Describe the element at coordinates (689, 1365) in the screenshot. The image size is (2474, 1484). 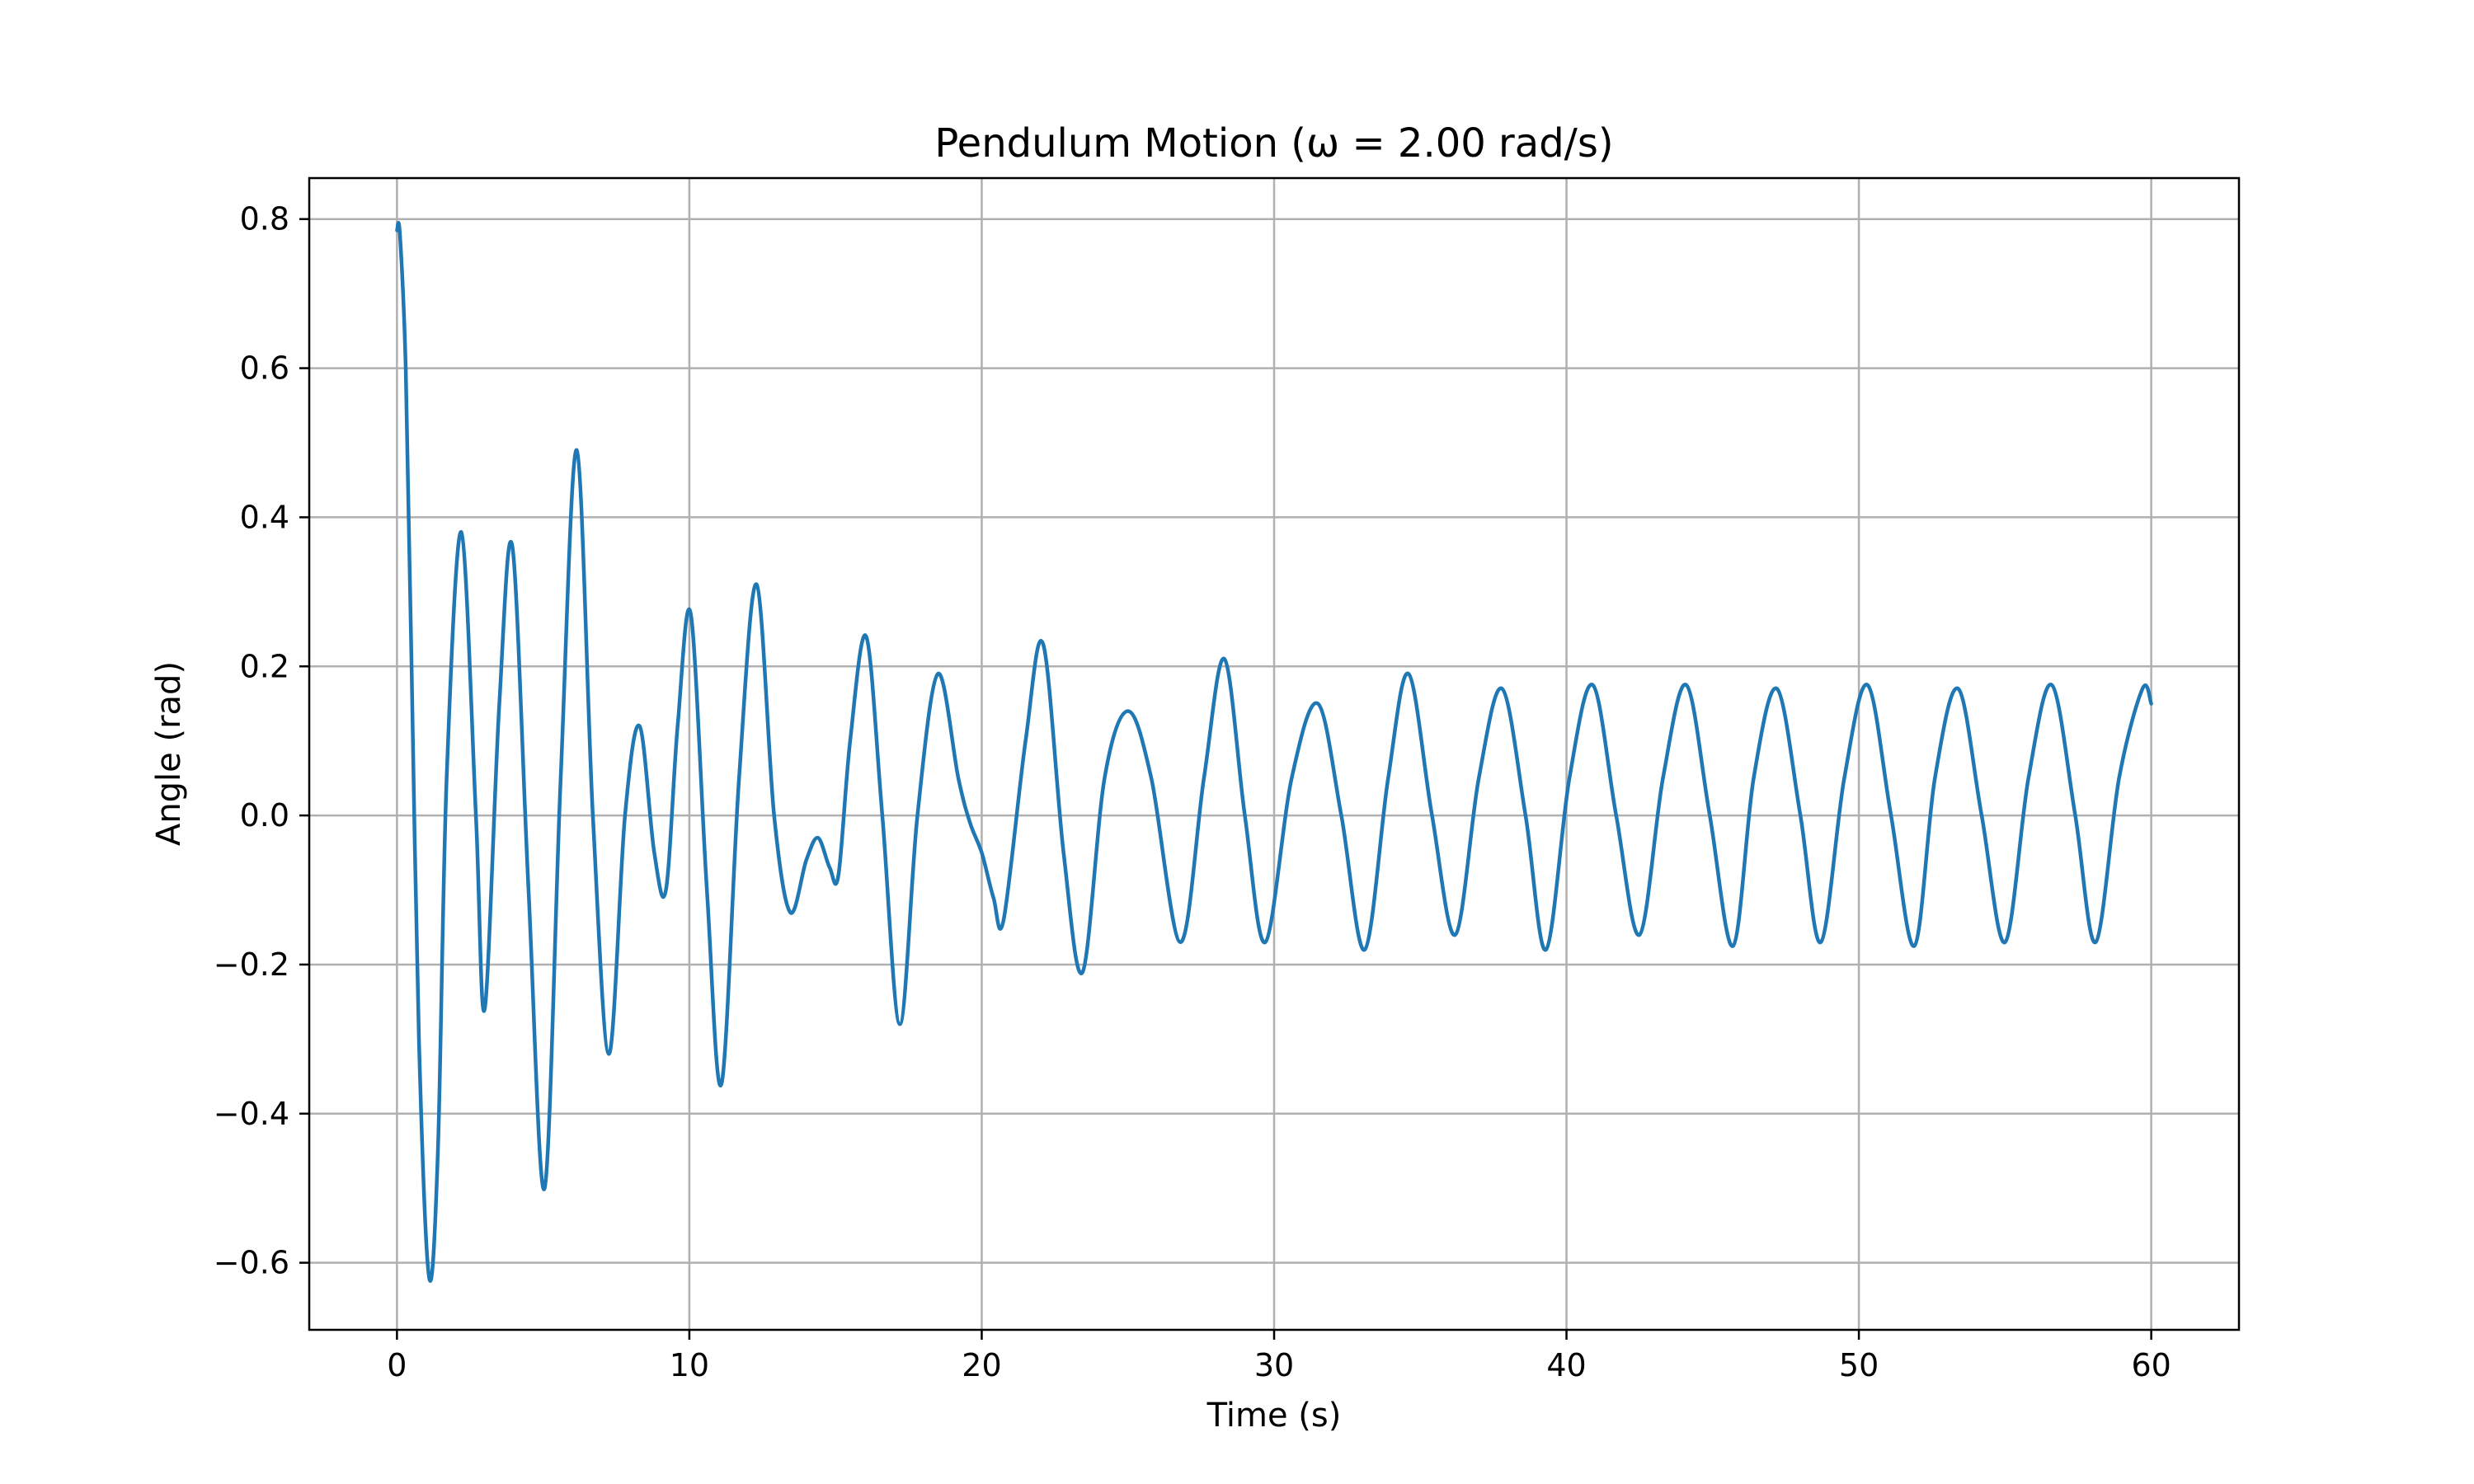
I see `x-tick-label: 10` at that location.